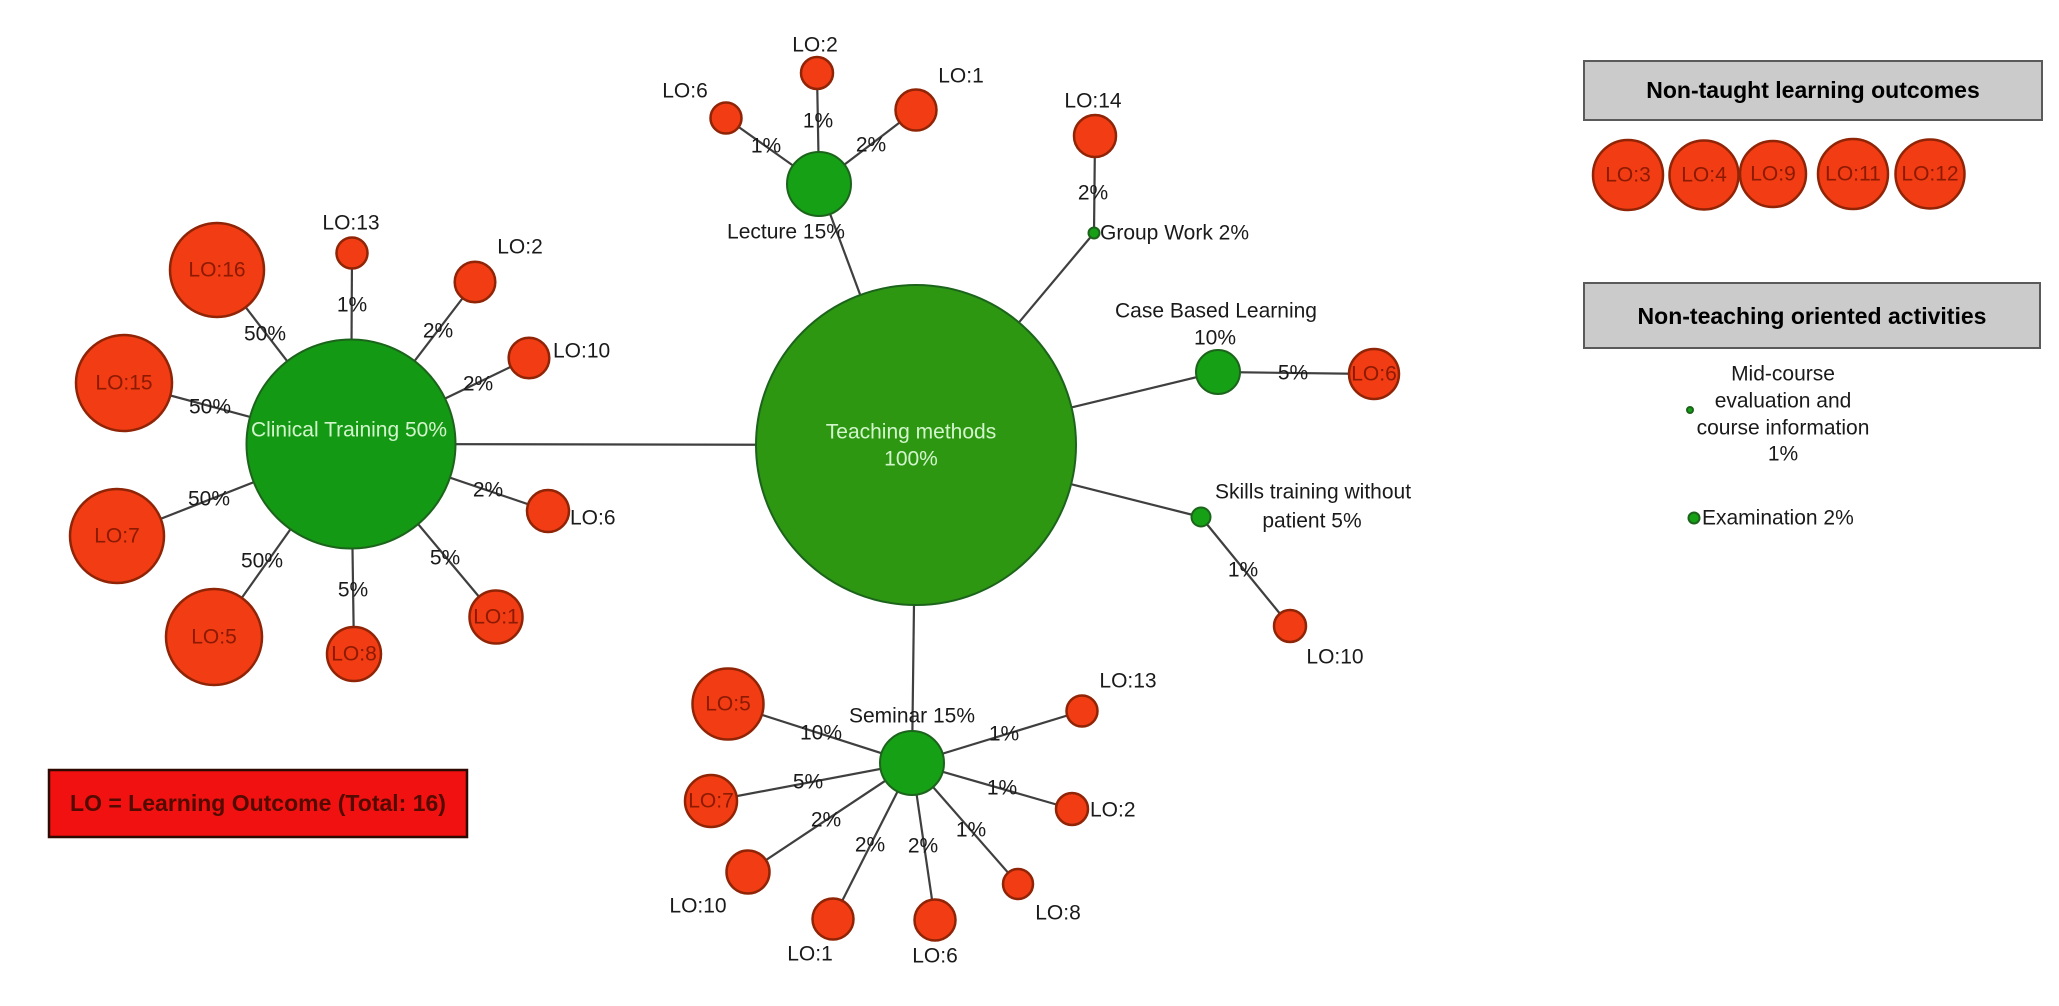 This screenshot has width=2059, height=1006. I want to click on svg-text: Case Based Learning, so click(1216, 311).